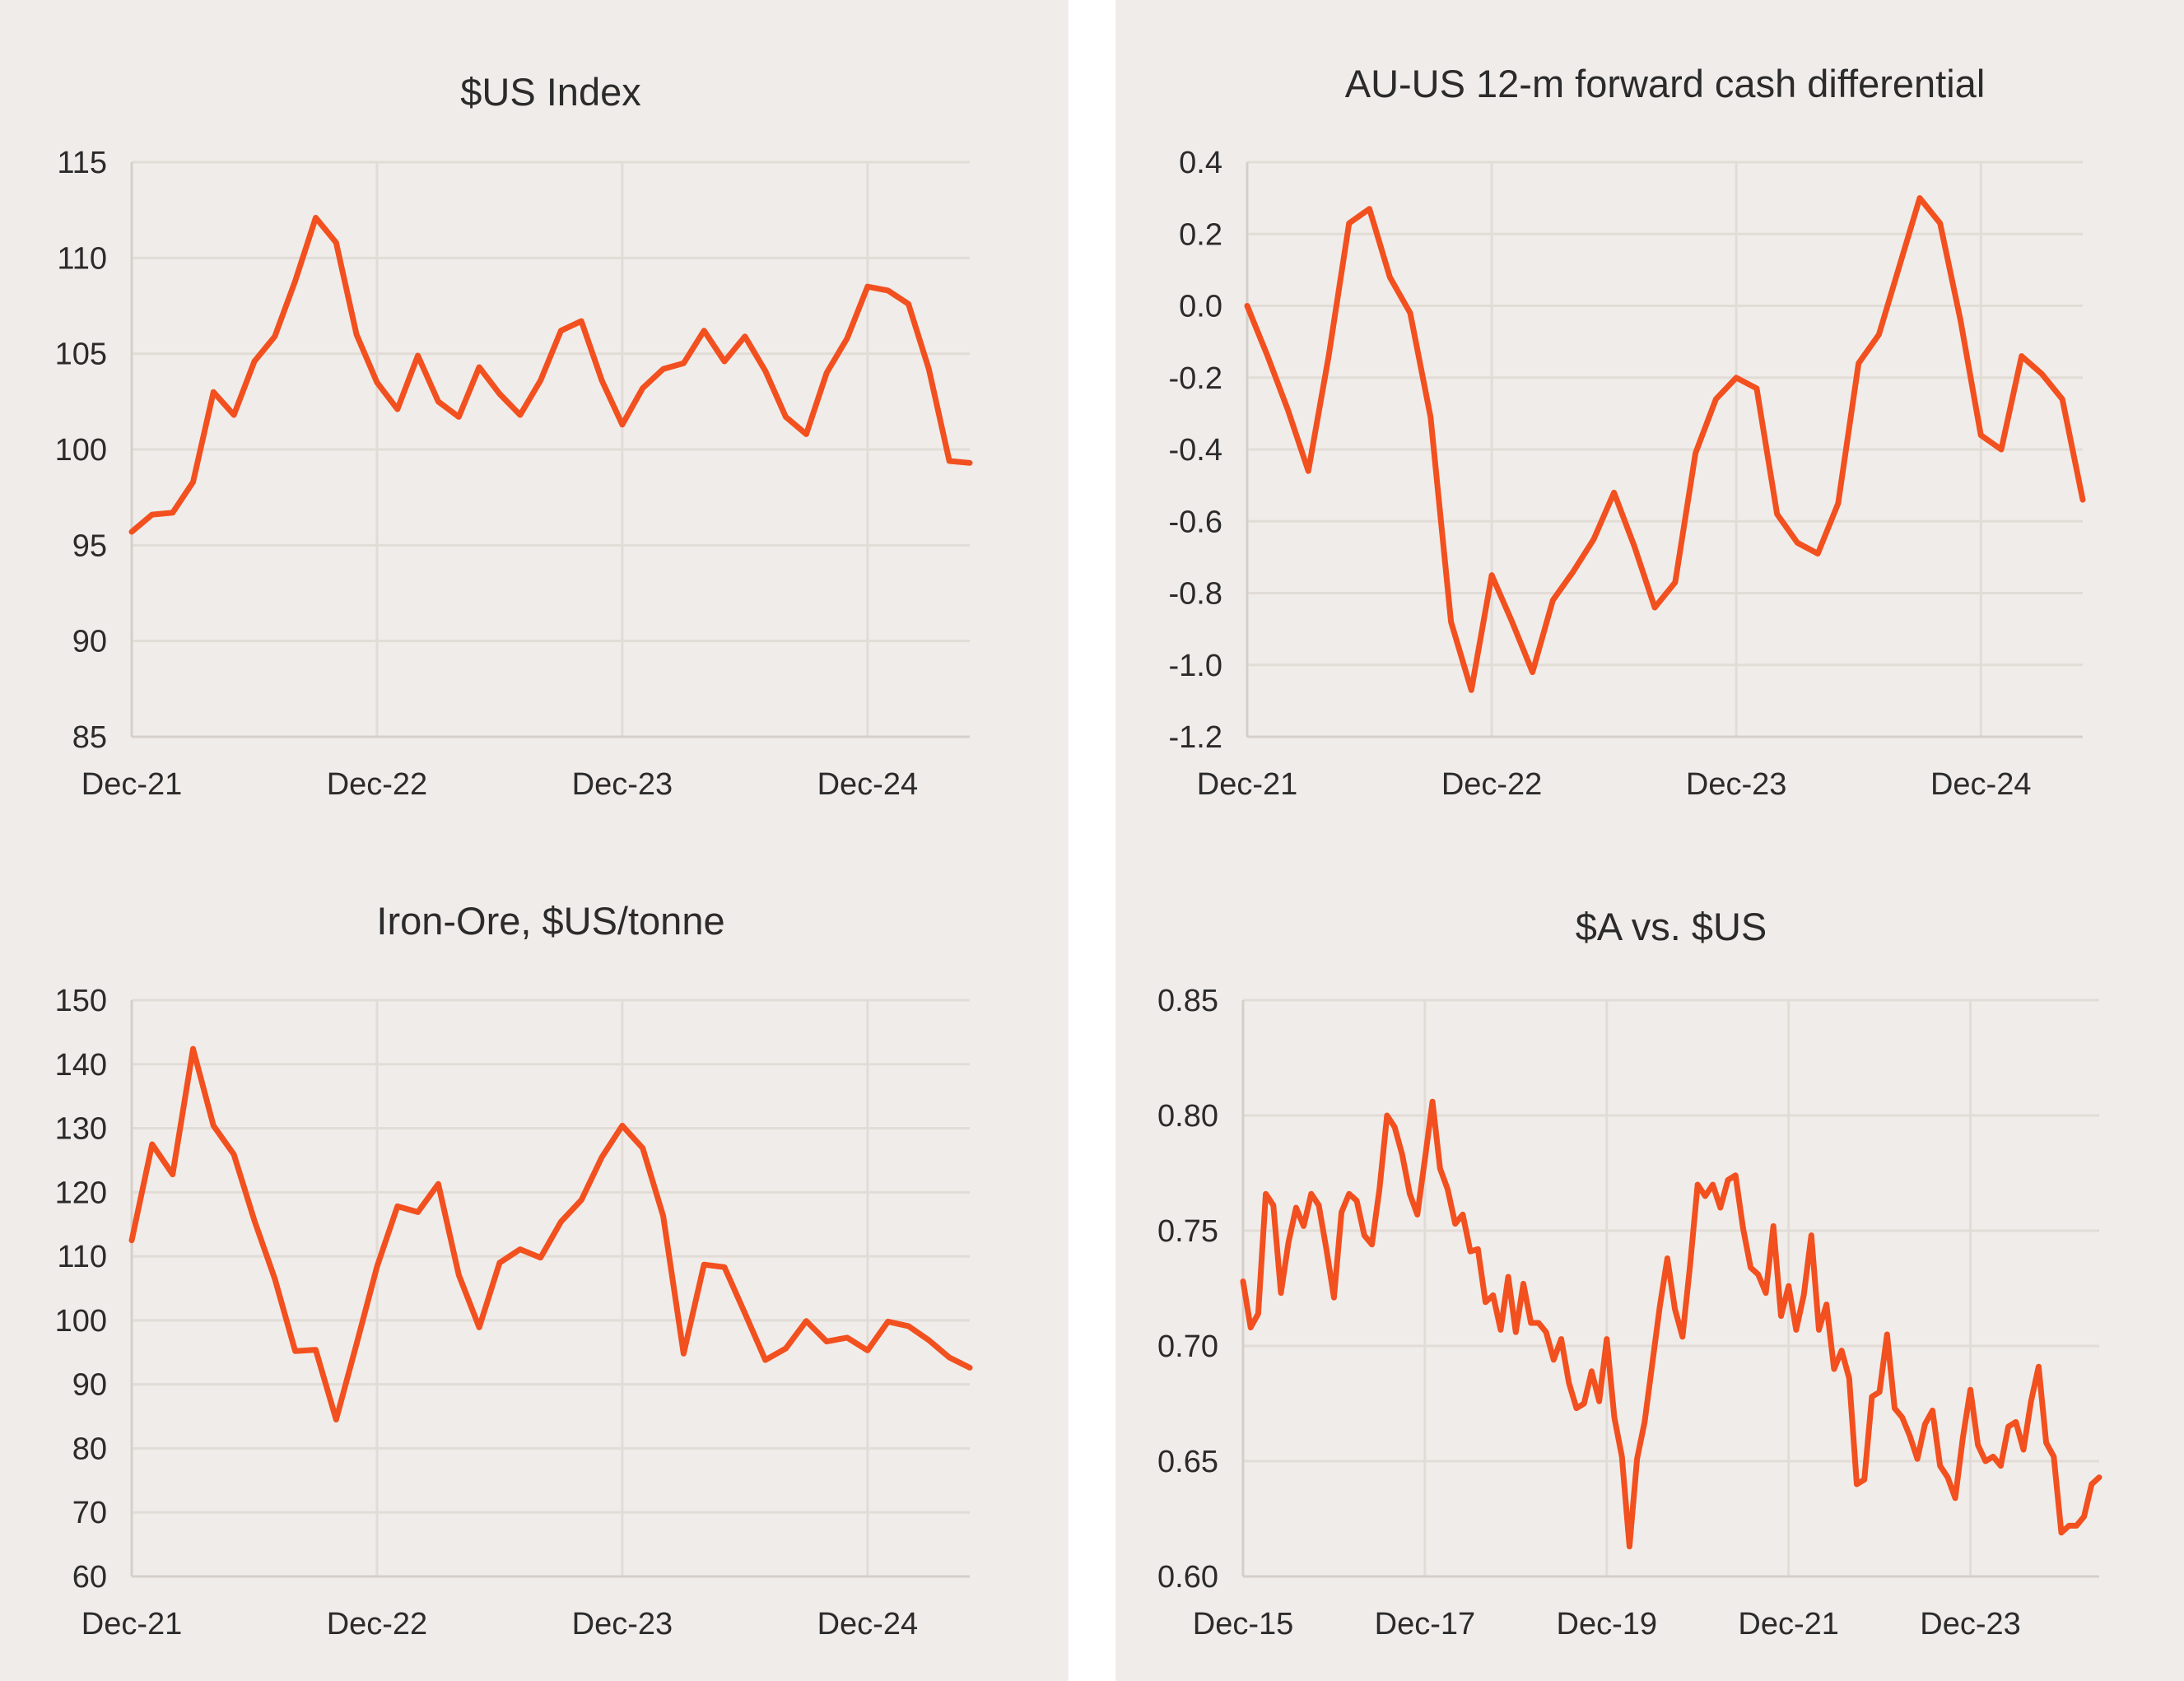 The height and width of the screenshot is (1681, 2184). What do you see at coordinates (1195, 522) in the screenshot?
I see `fwd-diff-y-tick-label: -0.6` at bounding box center [1195, 522].